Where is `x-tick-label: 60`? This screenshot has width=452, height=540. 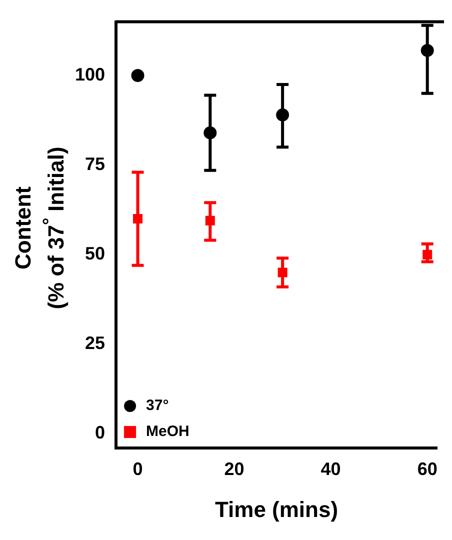
x-tick-label: 60 is located at coordinates (427, 468).